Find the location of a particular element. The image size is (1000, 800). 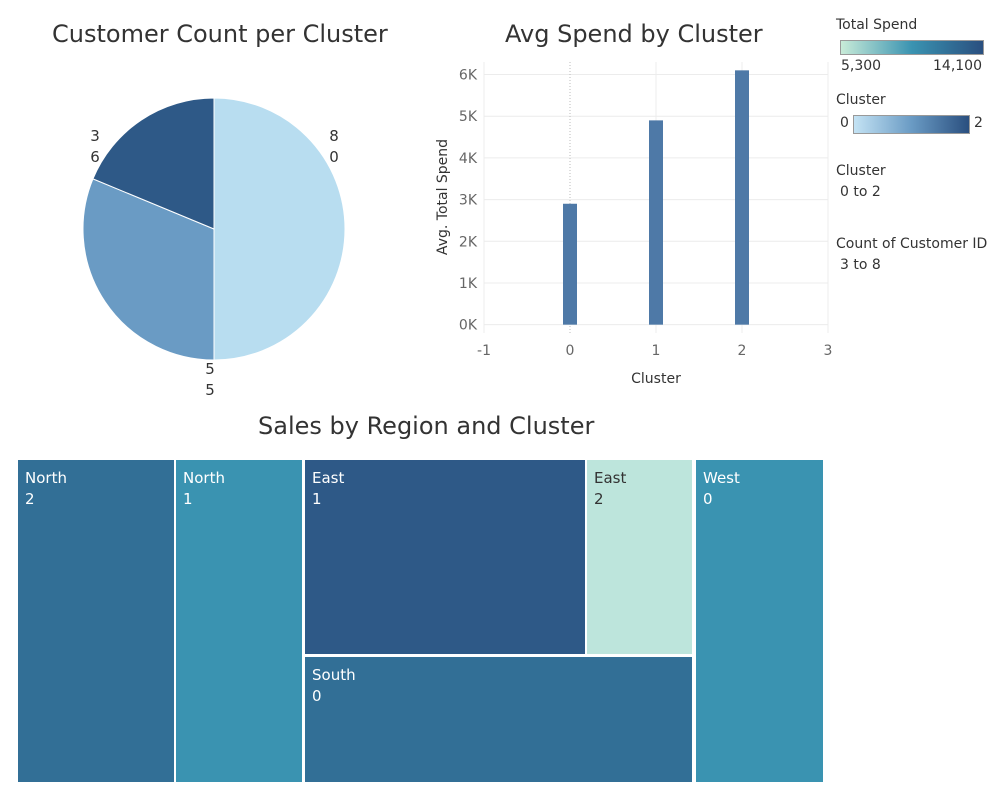

treemap-cell-north-1: North 1 is located at coordinates (239, 621).